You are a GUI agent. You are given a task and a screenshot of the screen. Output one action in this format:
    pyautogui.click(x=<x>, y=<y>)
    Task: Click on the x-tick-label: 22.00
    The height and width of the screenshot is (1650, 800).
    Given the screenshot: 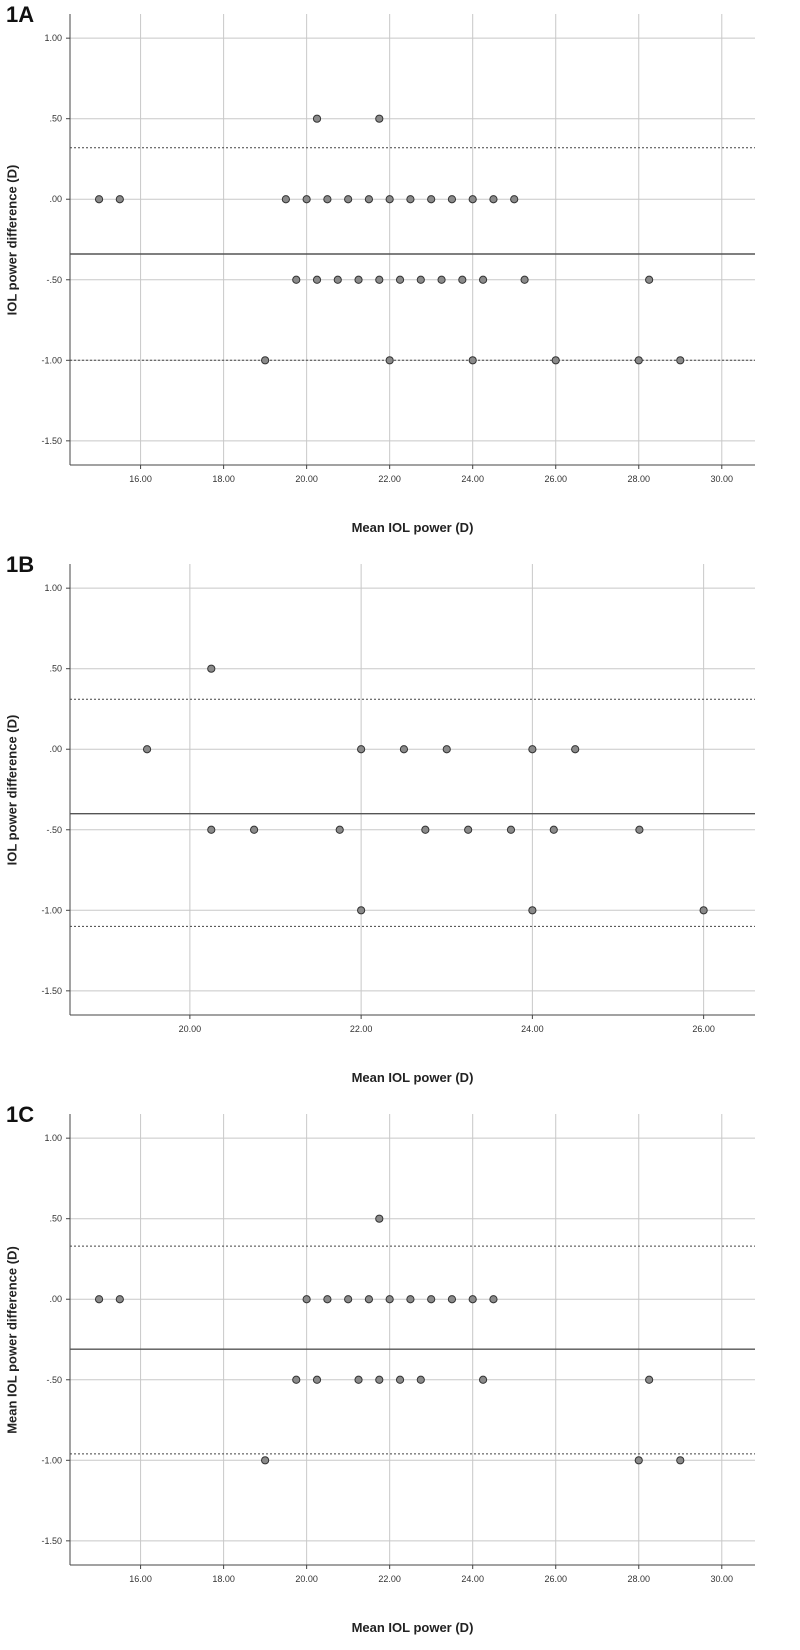 What is the action you would take?
    pyautogui.click(x=389, y=479)
    